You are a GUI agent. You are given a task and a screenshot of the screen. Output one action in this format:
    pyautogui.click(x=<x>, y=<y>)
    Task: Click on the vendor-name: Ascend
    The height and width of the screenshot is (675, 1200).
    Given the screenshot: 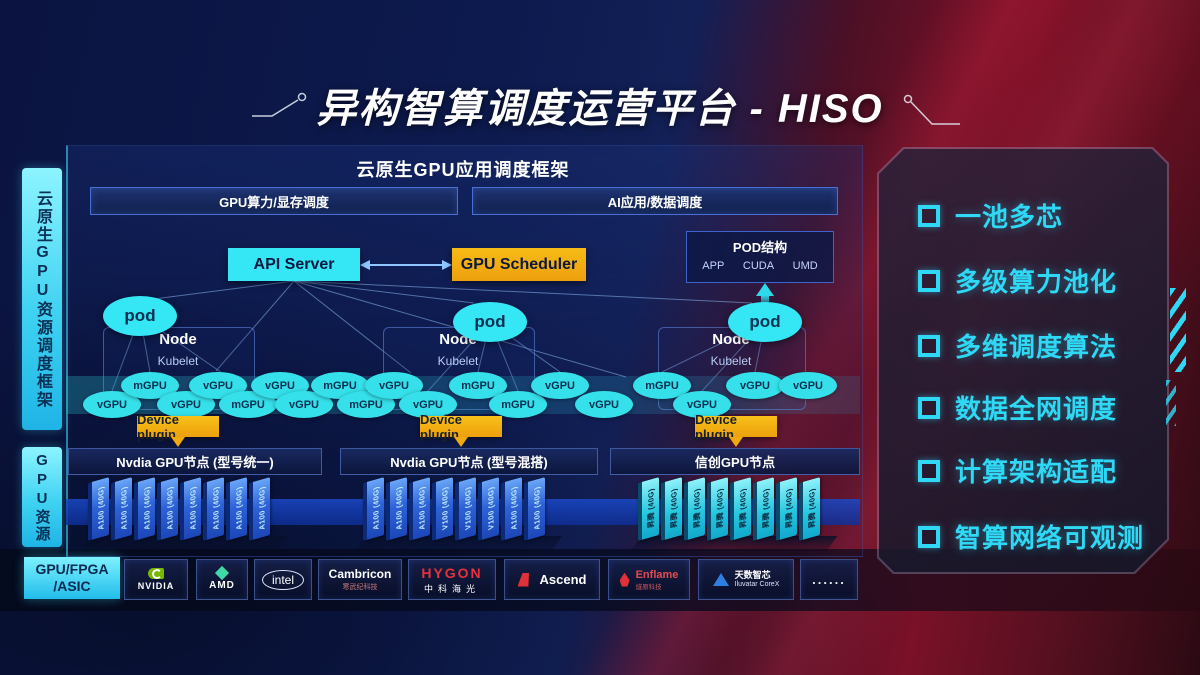 What is the action you would take?
    pyautogui.click(x=563, y=579)
    